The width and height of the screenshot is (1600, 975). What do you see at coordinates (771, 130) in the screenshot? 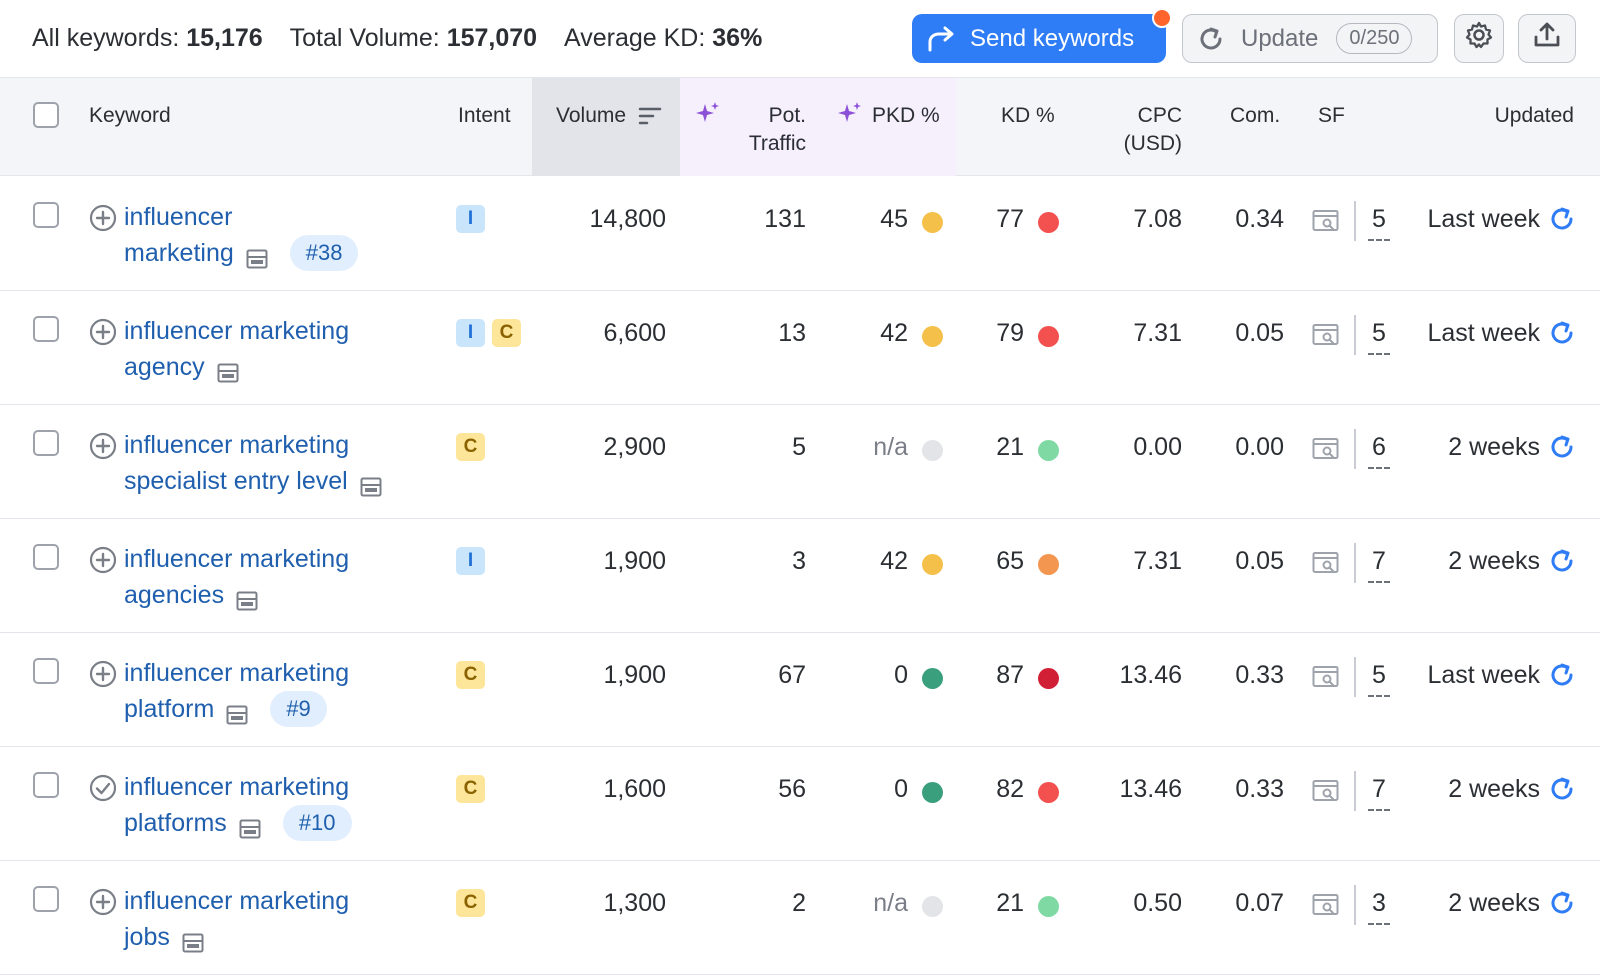
I see `column-header-pot-traffic: Pot. Traffic` at bounding box center [771, 130].